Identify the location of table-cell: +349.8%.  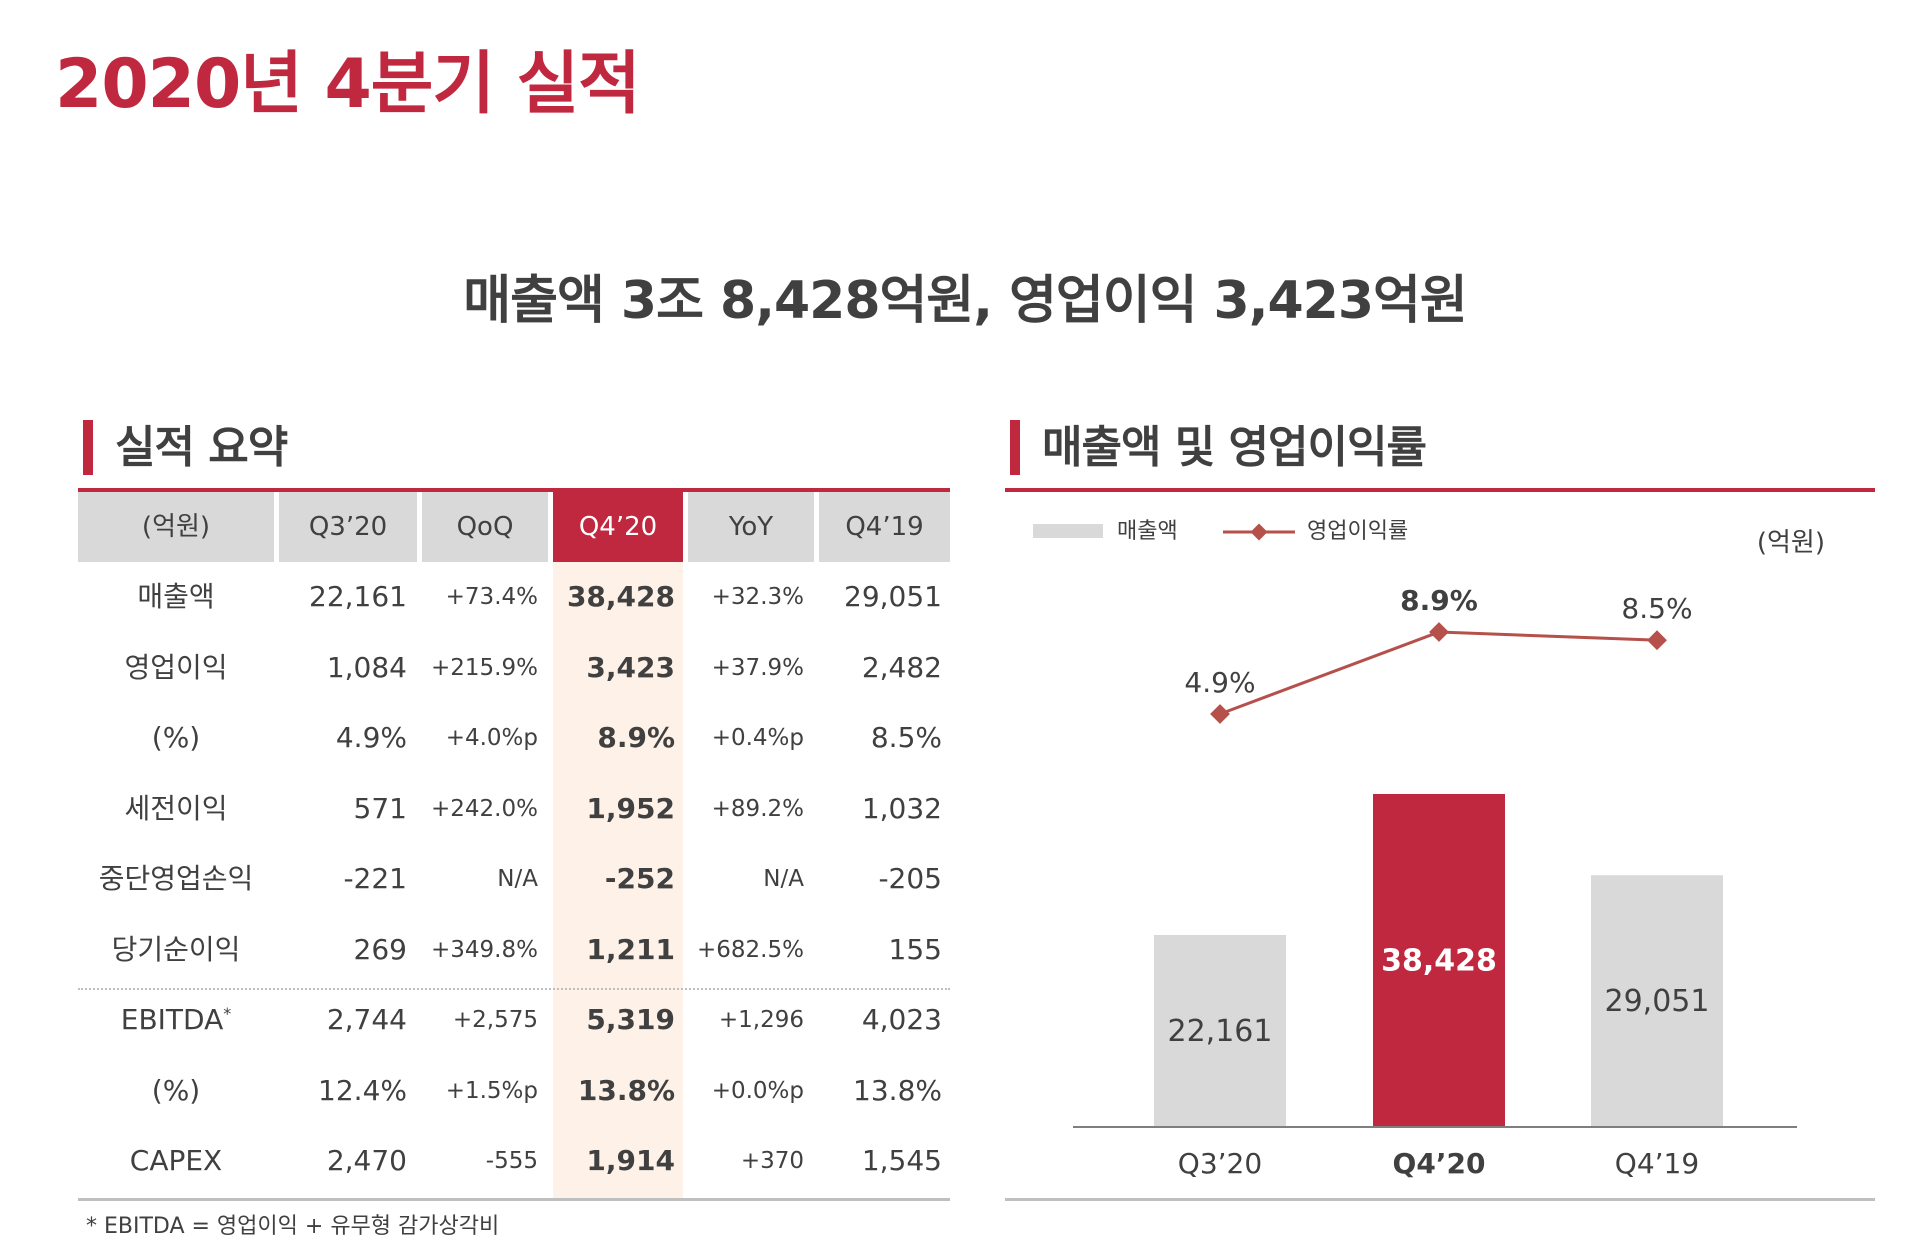
(484, 949).